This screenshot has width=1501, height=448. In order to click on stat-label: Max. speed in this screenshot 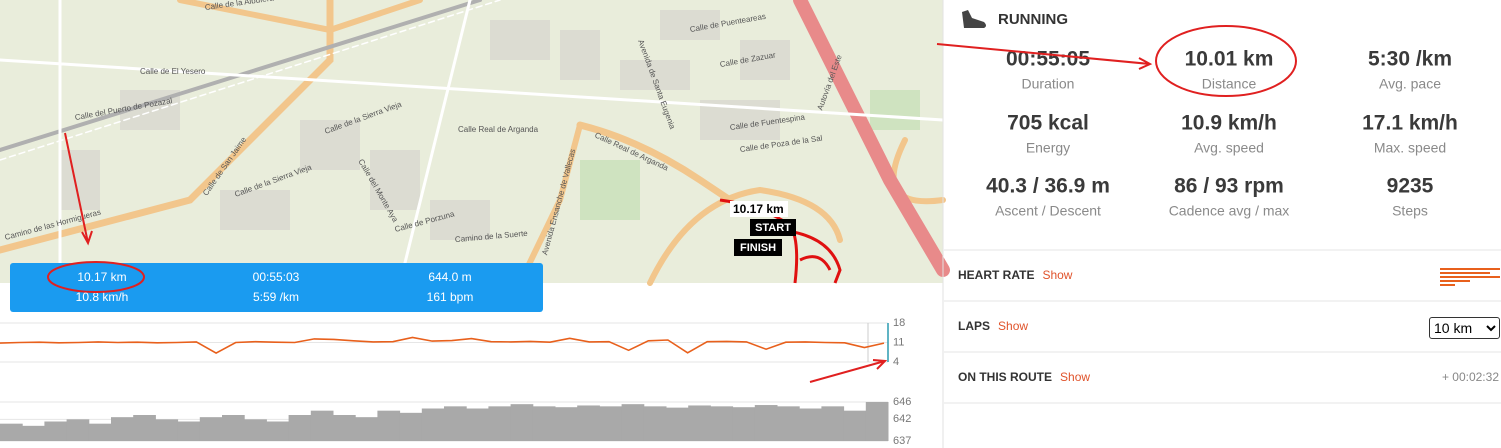, I will do `click(1410, 148)`.